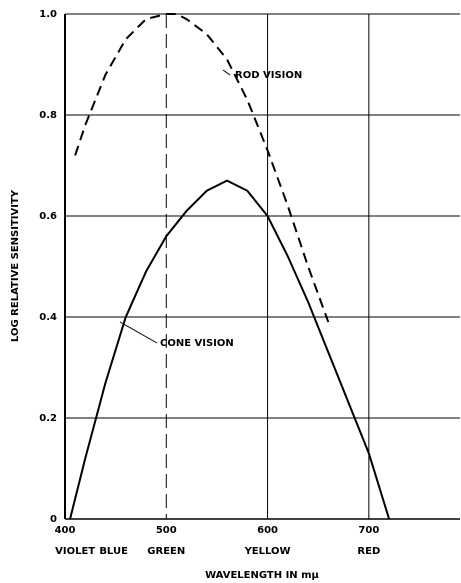 The width and height of the screenshot is (461, 583). I want to click on y-tick-label: 1.0, so click(48, 14).